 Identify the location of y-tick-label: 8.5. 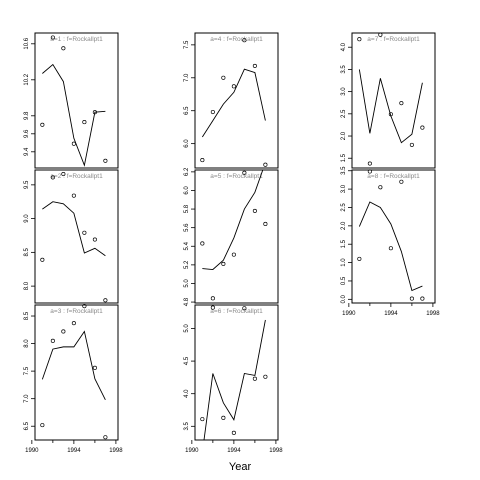
(27, 315).